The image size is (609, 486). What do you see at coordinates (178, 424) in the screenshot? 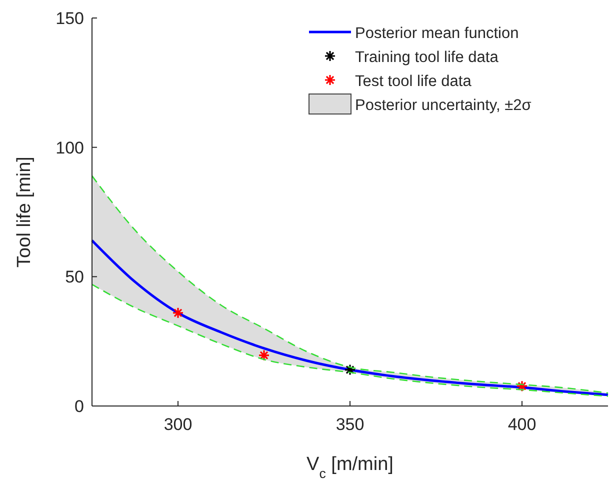
I see `x-tick-label: 300` at bounding box center [178, 424].